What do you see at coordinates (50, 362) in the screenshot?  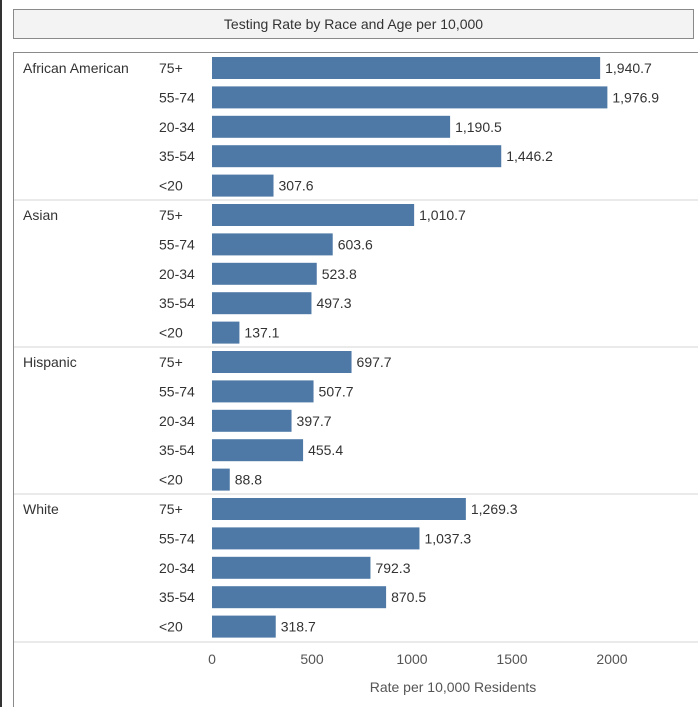 I see `group-label: Hispanic` at bounding box center [50, 362].